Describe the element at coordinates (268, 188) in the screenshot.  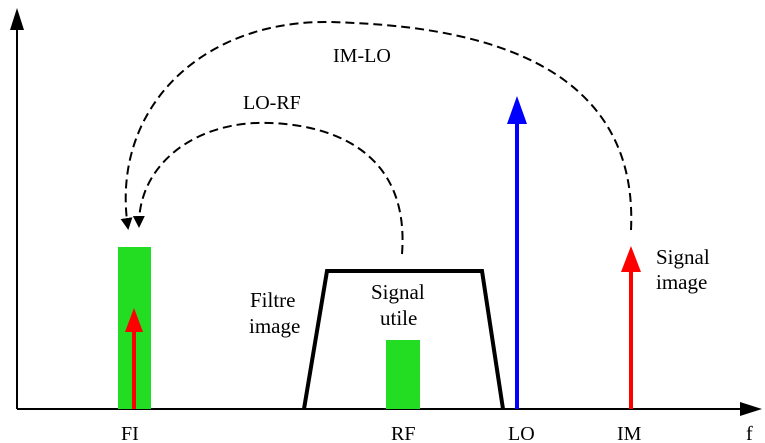
I see `lo-rf-dashed-arc` at that location.